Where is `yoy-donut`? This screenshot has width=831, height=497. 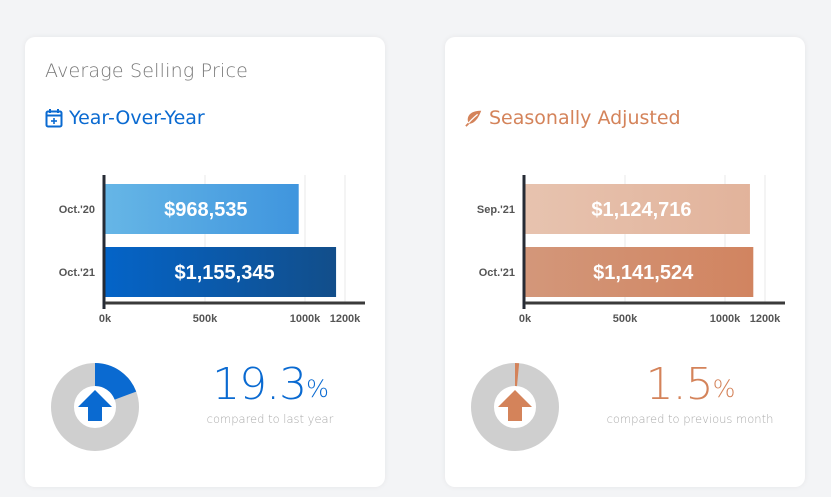
yoy-donut is located at coordinates (95, 407).